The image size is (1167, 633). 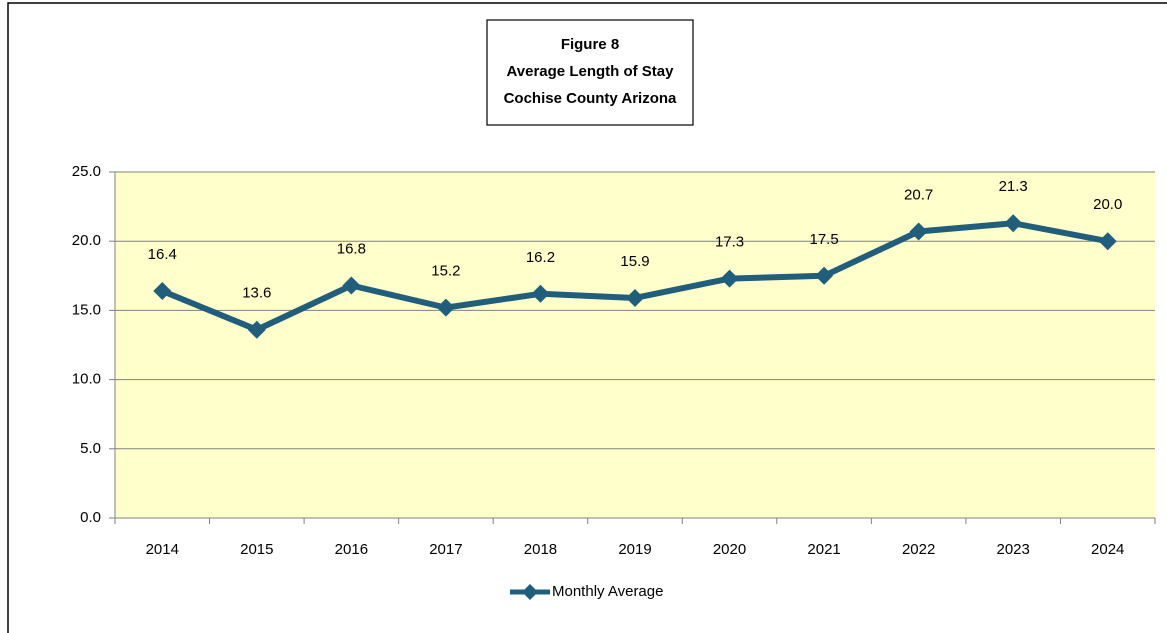 I want to click on data-label: 17.5, so click(x=823, y=239).